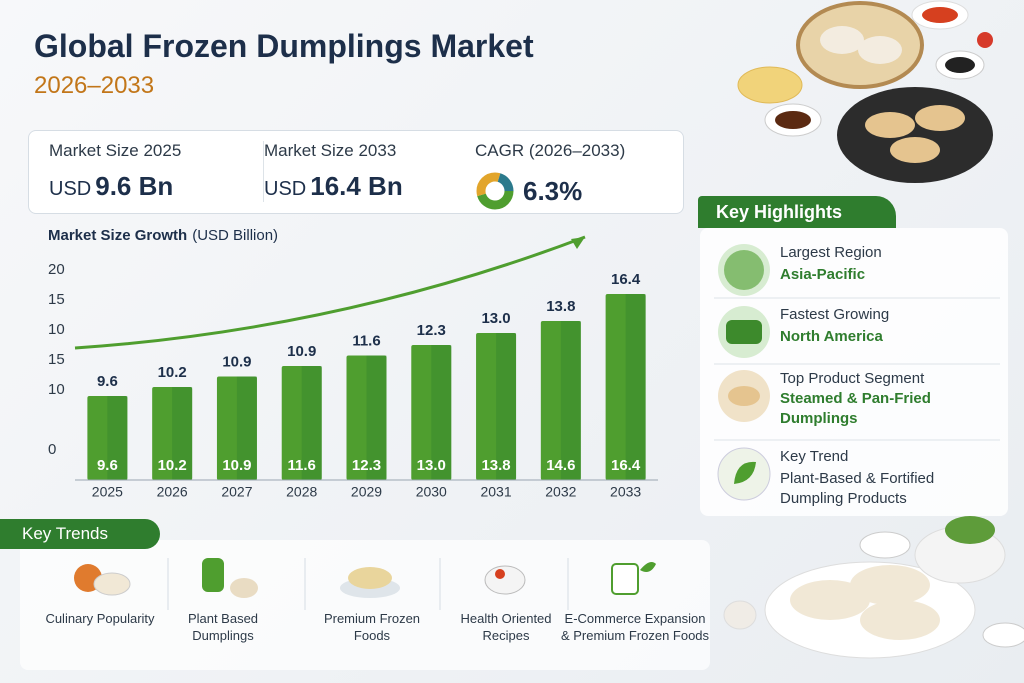 This screenshot has height=683, width=1024. What do you see at coordinates (744, 332) in the screenshot?
I see `map-icon` at bounding box center [744, 332].